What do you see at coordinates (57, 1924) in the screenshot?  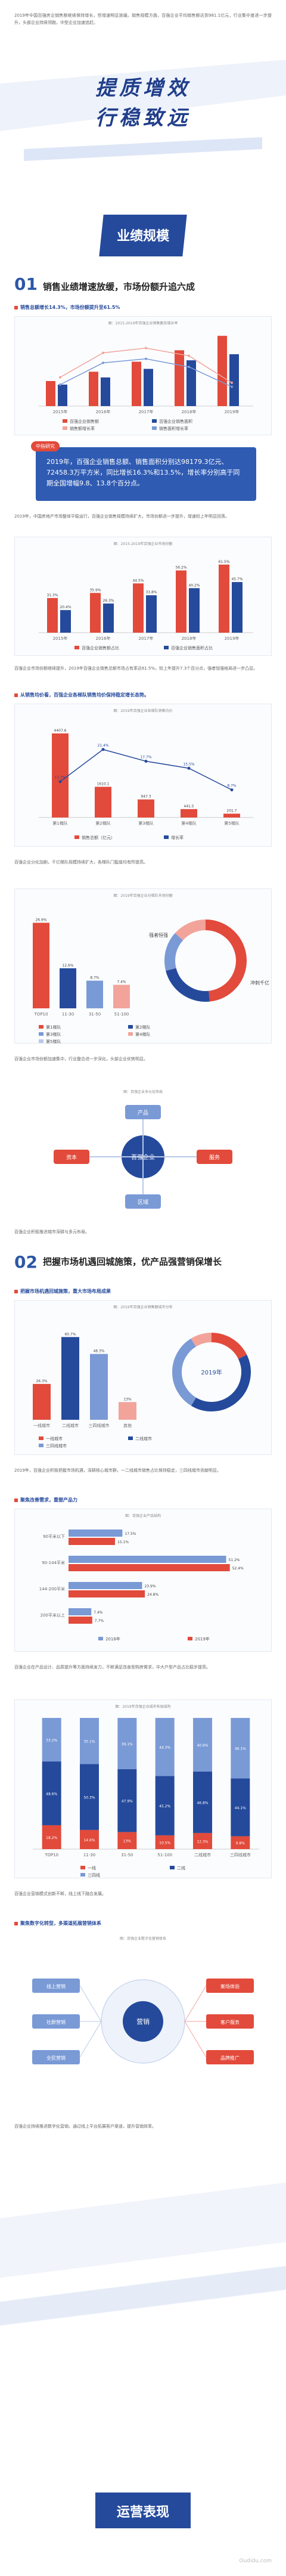 I see `section2-subheading3: 聚焦数字化转型，多渠道拓展营销体系` at bounding box center [57, 1924].